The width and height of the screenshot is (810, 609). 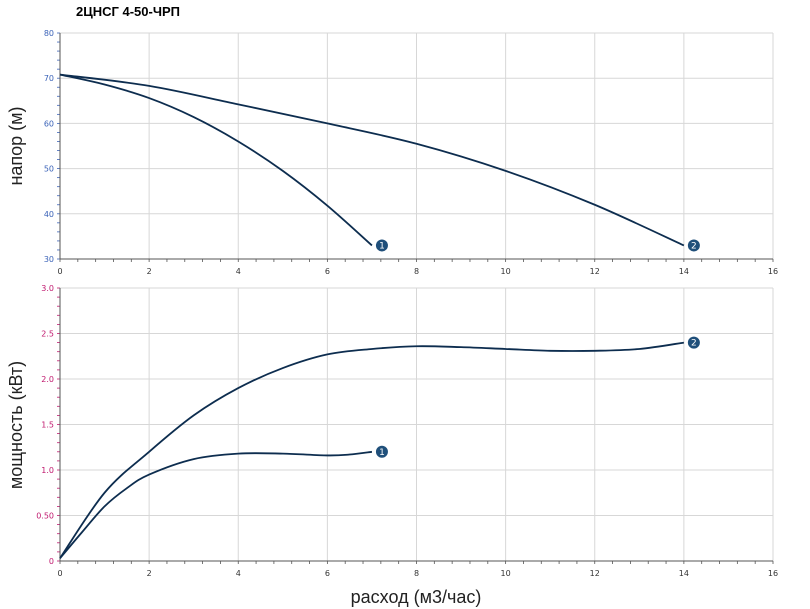 What do you see at coordinates (49, 169) in the screenshot?
I see `head-y-tick-label: 50` at bounding box center [49, 169].